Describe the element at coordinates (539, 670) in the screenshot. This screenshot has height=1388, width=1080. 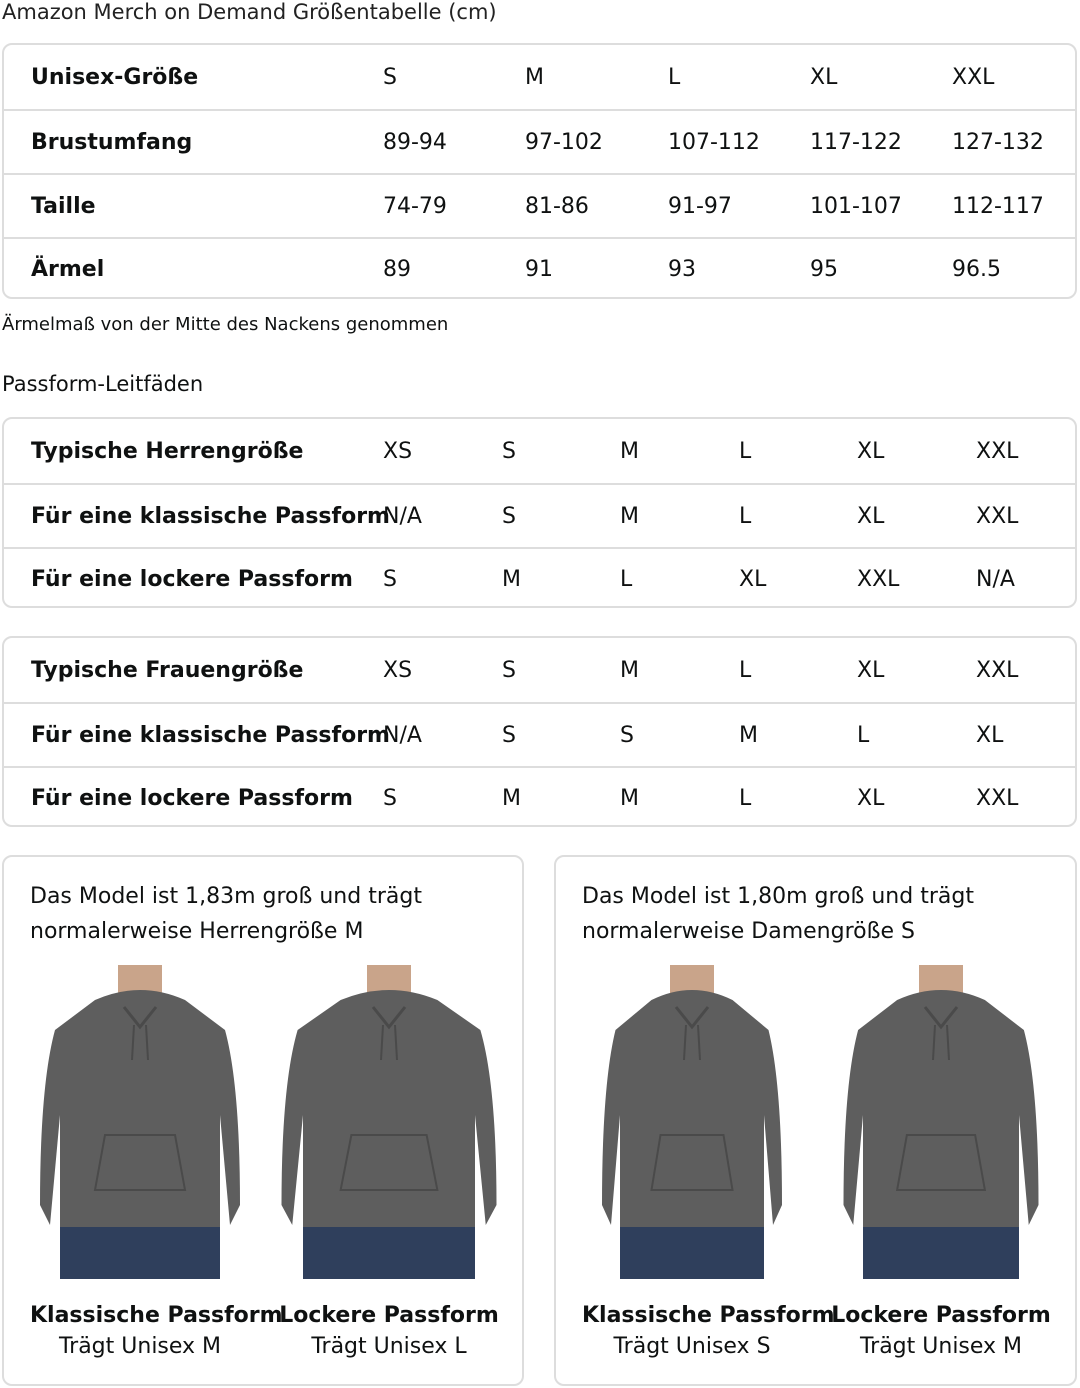
I see `table-row: Typische Frauengröße XS S M L XL XXL` at that location.